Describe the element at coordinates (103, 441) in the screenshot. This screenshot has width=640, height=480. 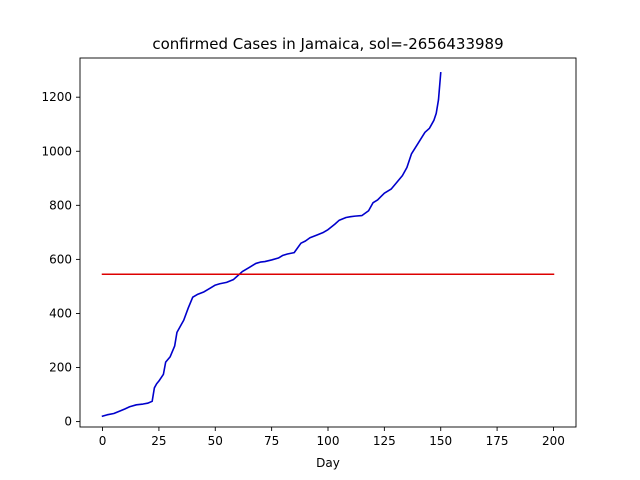
I see `x-tick-label: 0` at that location.